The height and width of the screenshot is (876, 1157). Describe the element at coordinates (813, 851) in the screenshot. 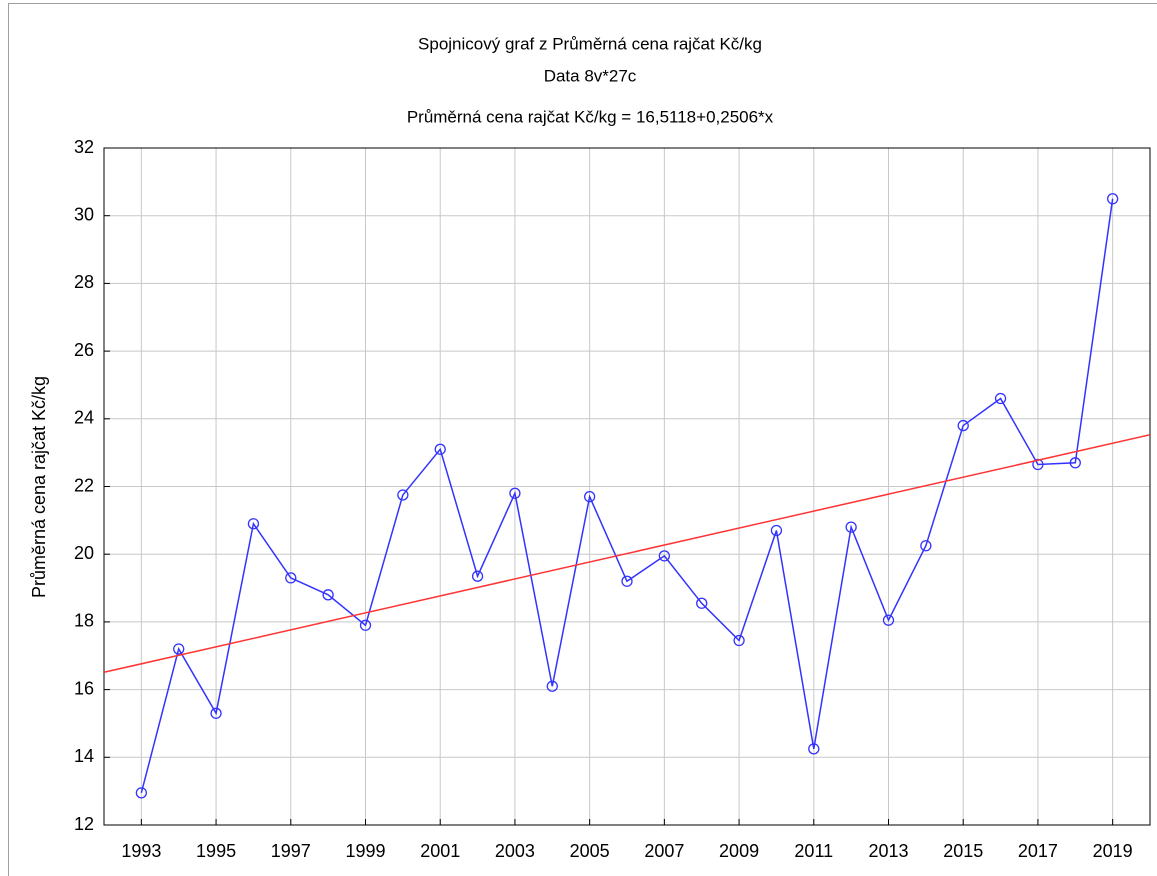

I see `x-tick-label: 2011` at that location.